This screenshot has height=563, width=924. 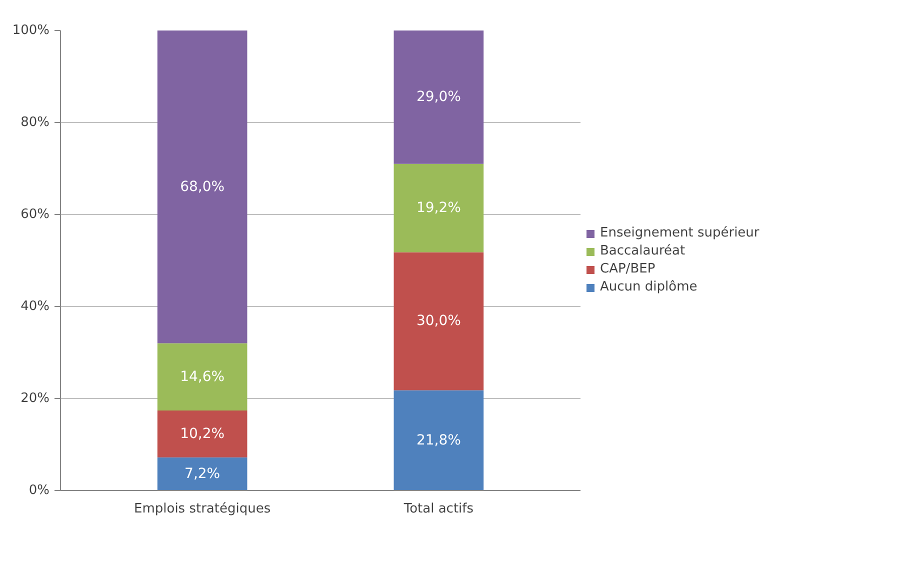 I want to click on y-tick-label: 0%, so click(x=39, y=490).